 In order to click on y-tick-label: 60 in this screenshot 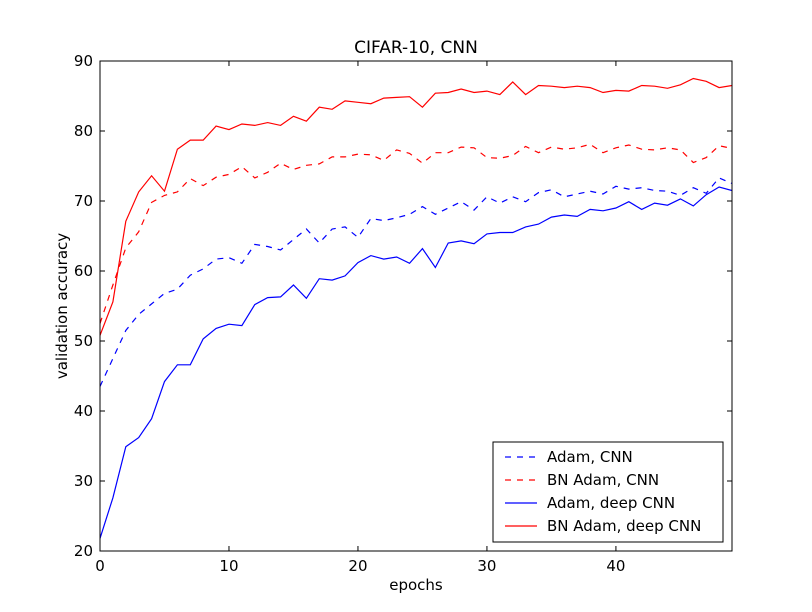, I will do `click(83, 271)`.